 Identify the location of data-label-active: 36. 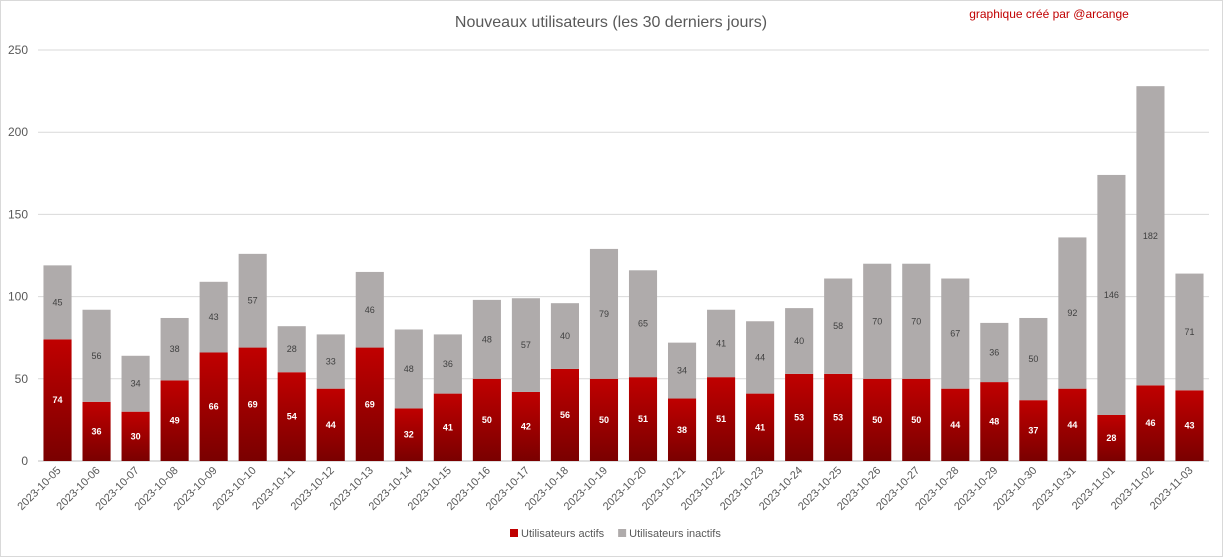
(97, 431).